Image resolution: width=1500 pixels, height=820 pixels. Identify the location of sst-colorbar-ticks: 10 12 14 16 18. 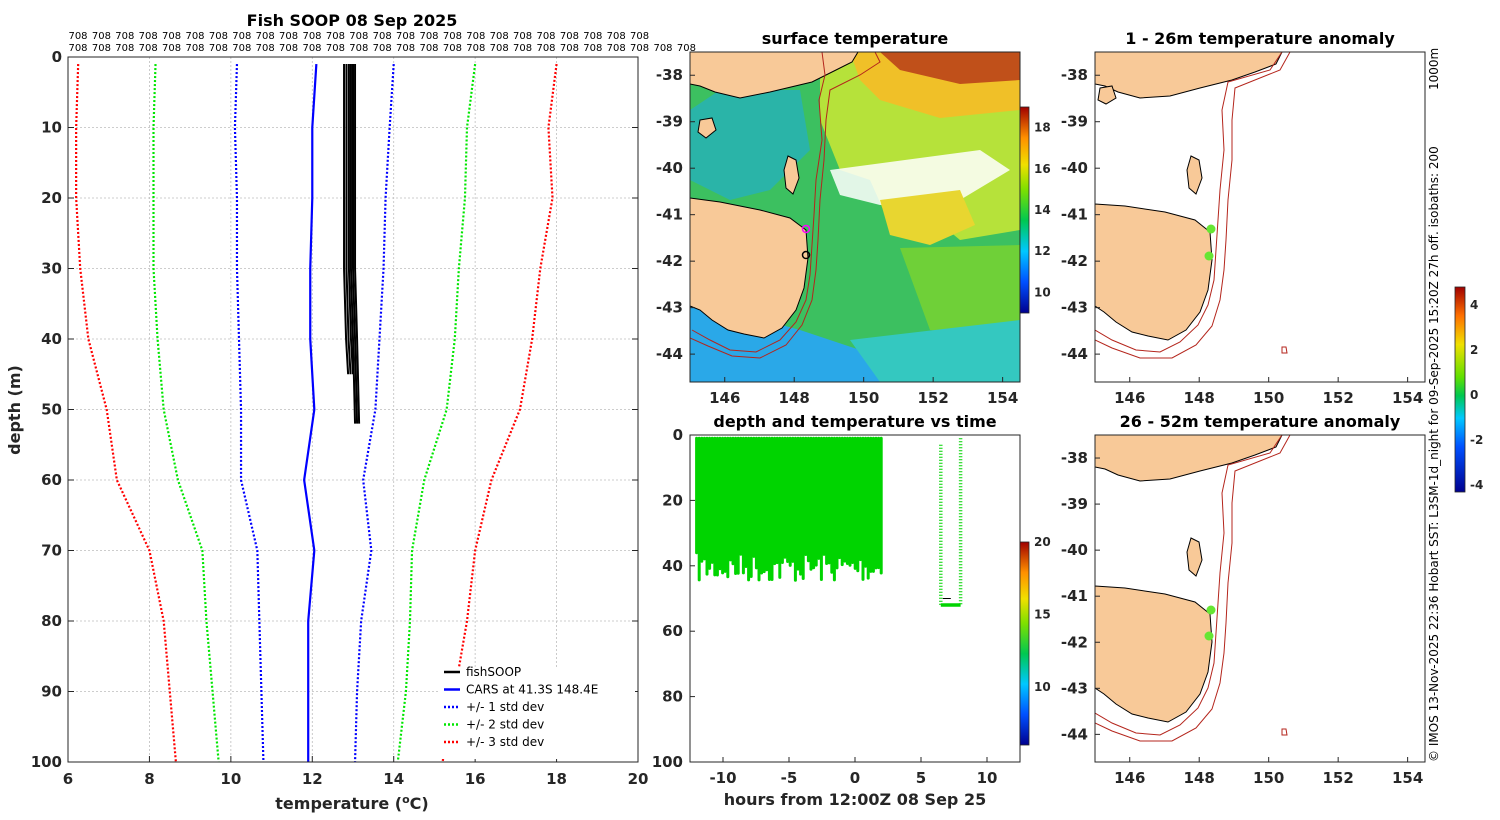
(1042, 210).